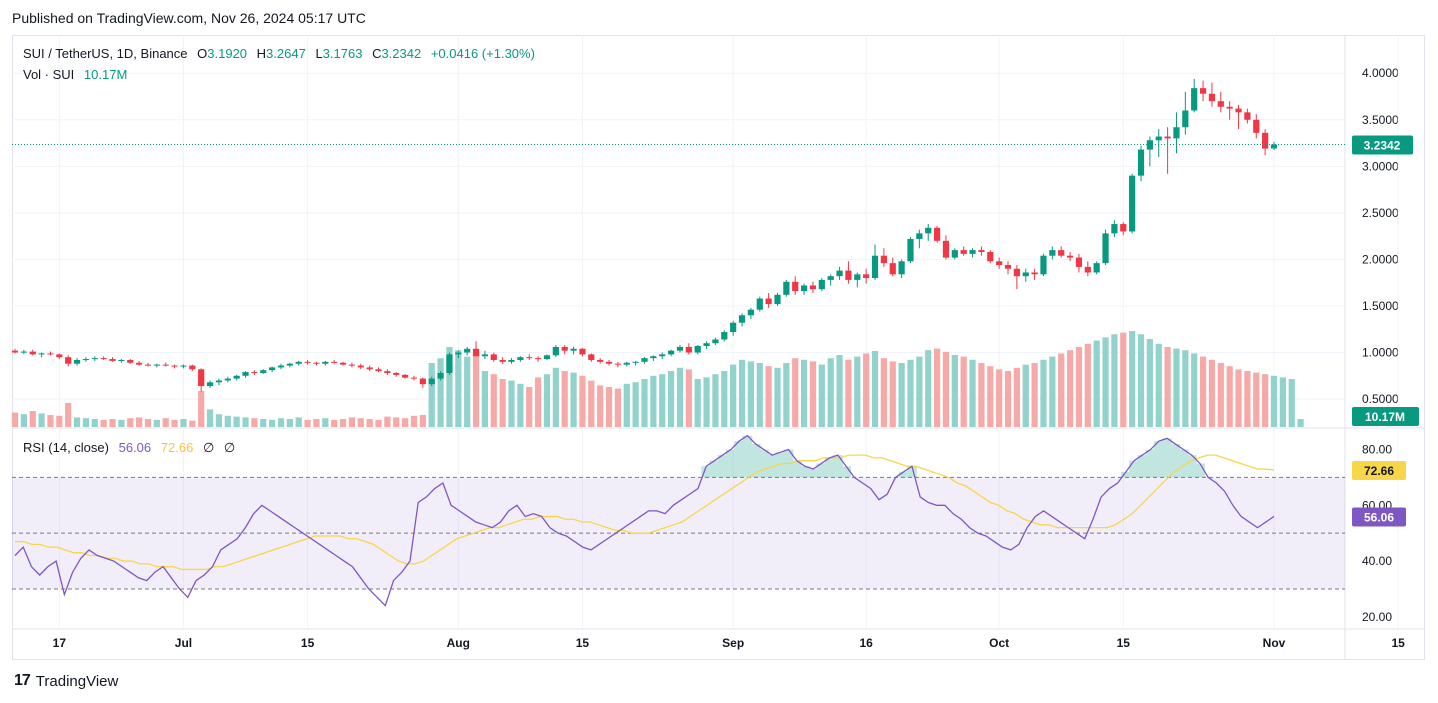 The width and height of the screenshot is (1438, 703). I want to click on legend-close-value: 3.2342, so click(401, 53).